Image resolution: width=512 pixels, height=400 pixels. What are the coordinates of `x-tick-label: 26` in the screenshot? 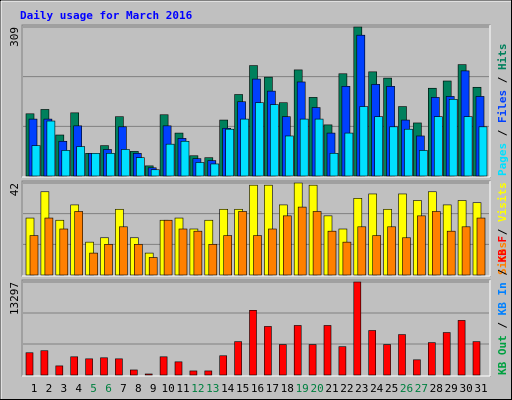 It's located at (406, 388).